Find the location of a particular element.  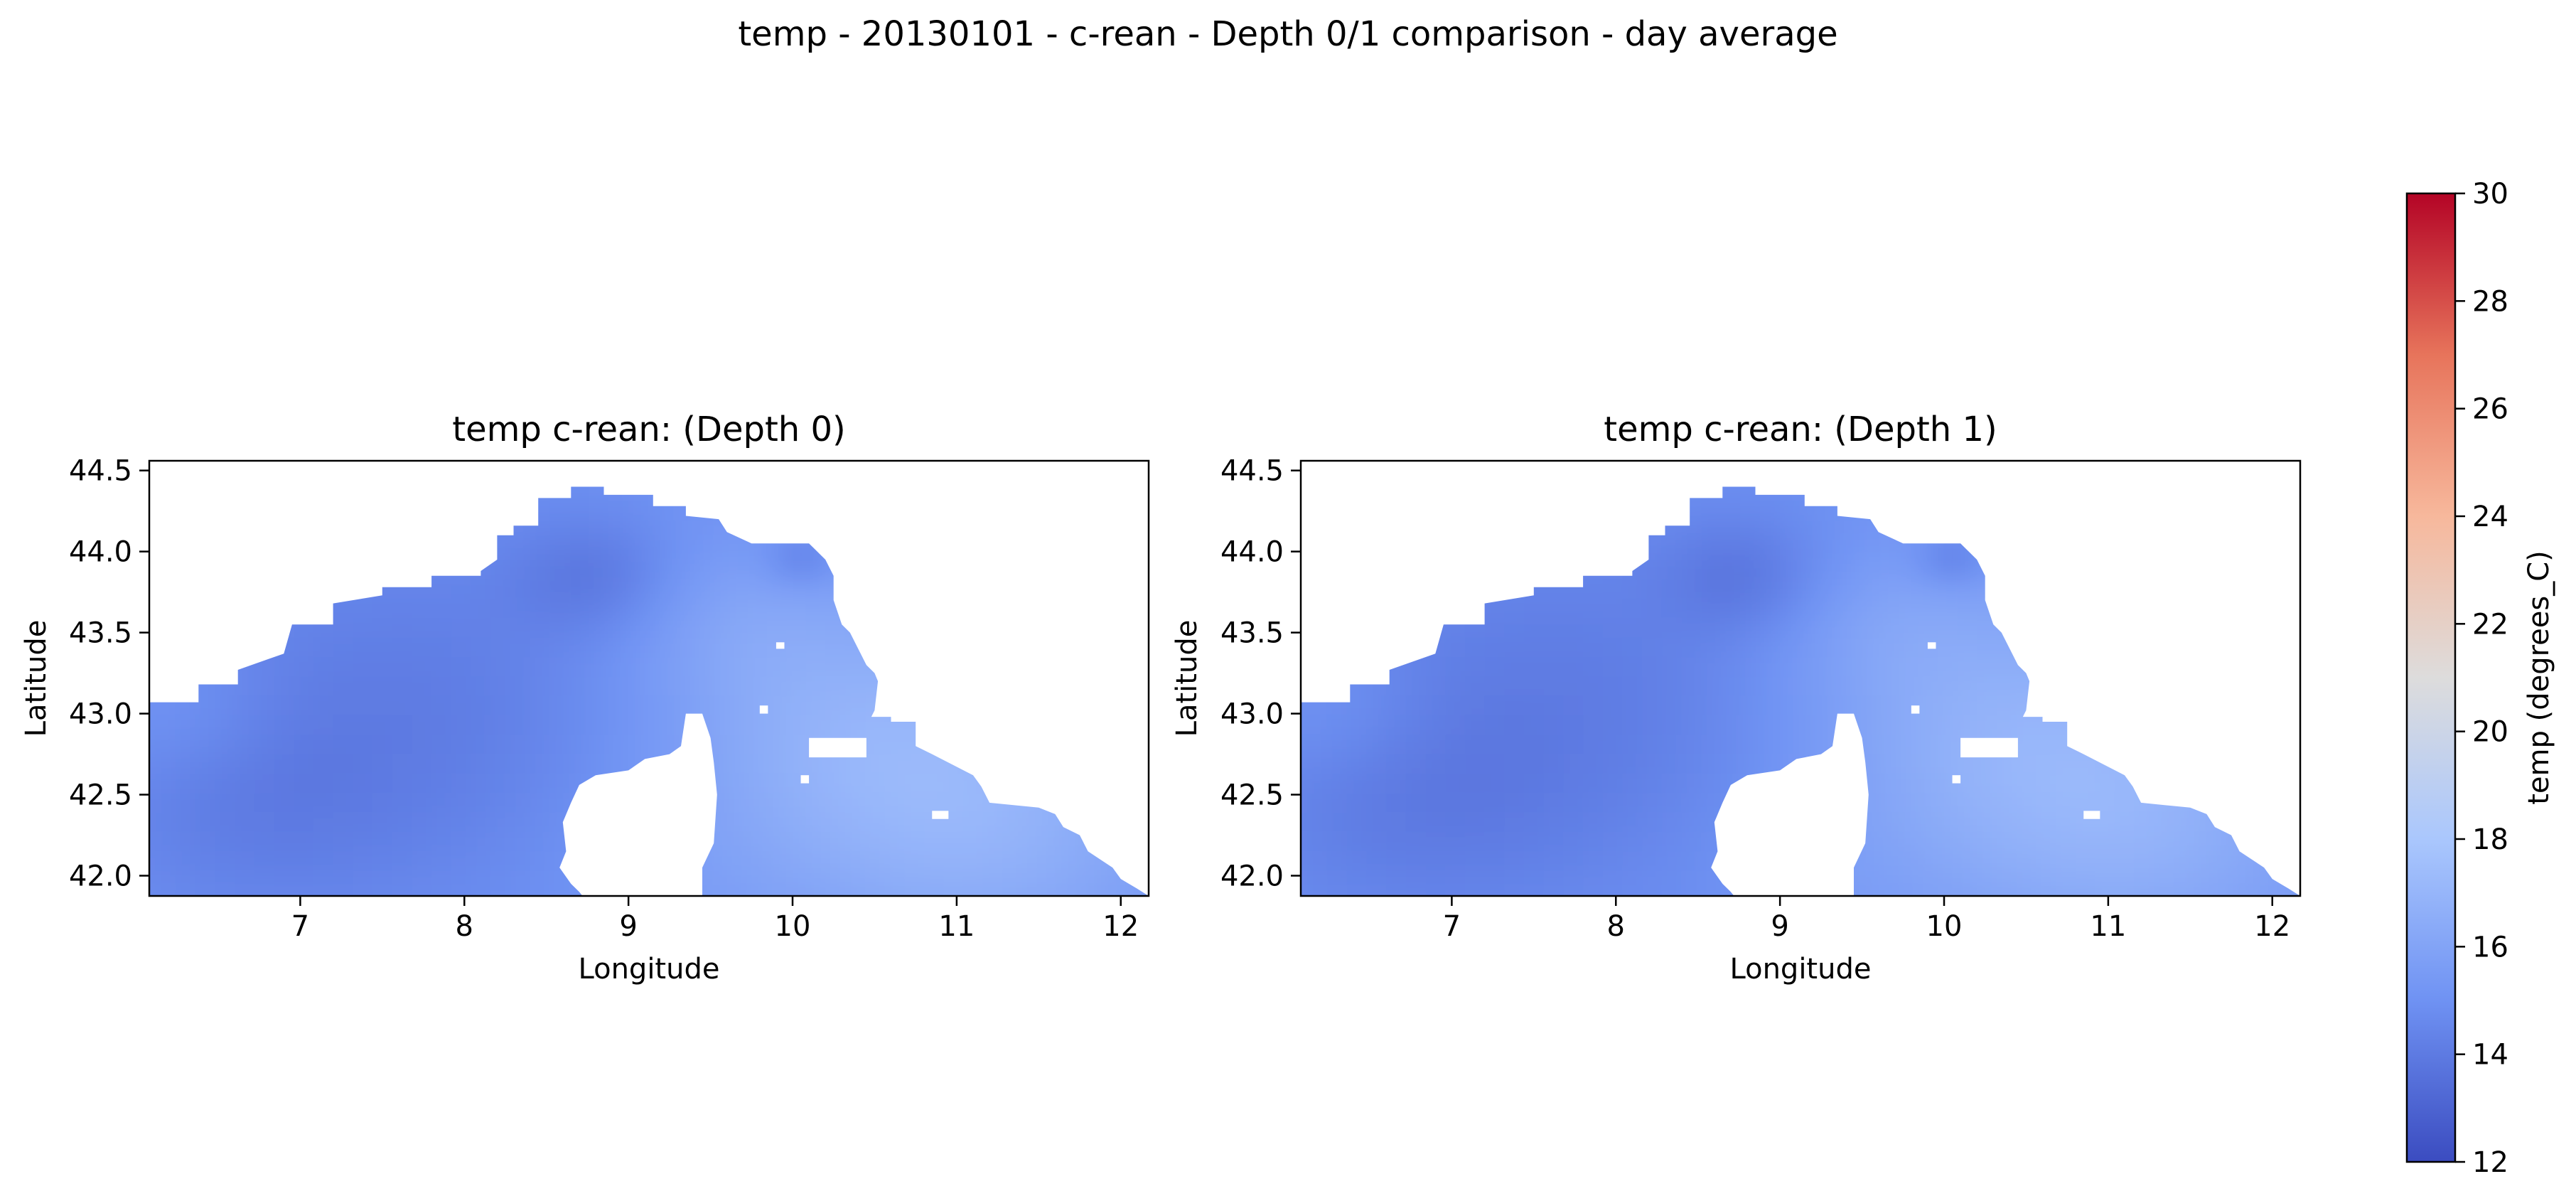

colorbar-label: temp (degrees_C) is located at coordinates (2539, 677).